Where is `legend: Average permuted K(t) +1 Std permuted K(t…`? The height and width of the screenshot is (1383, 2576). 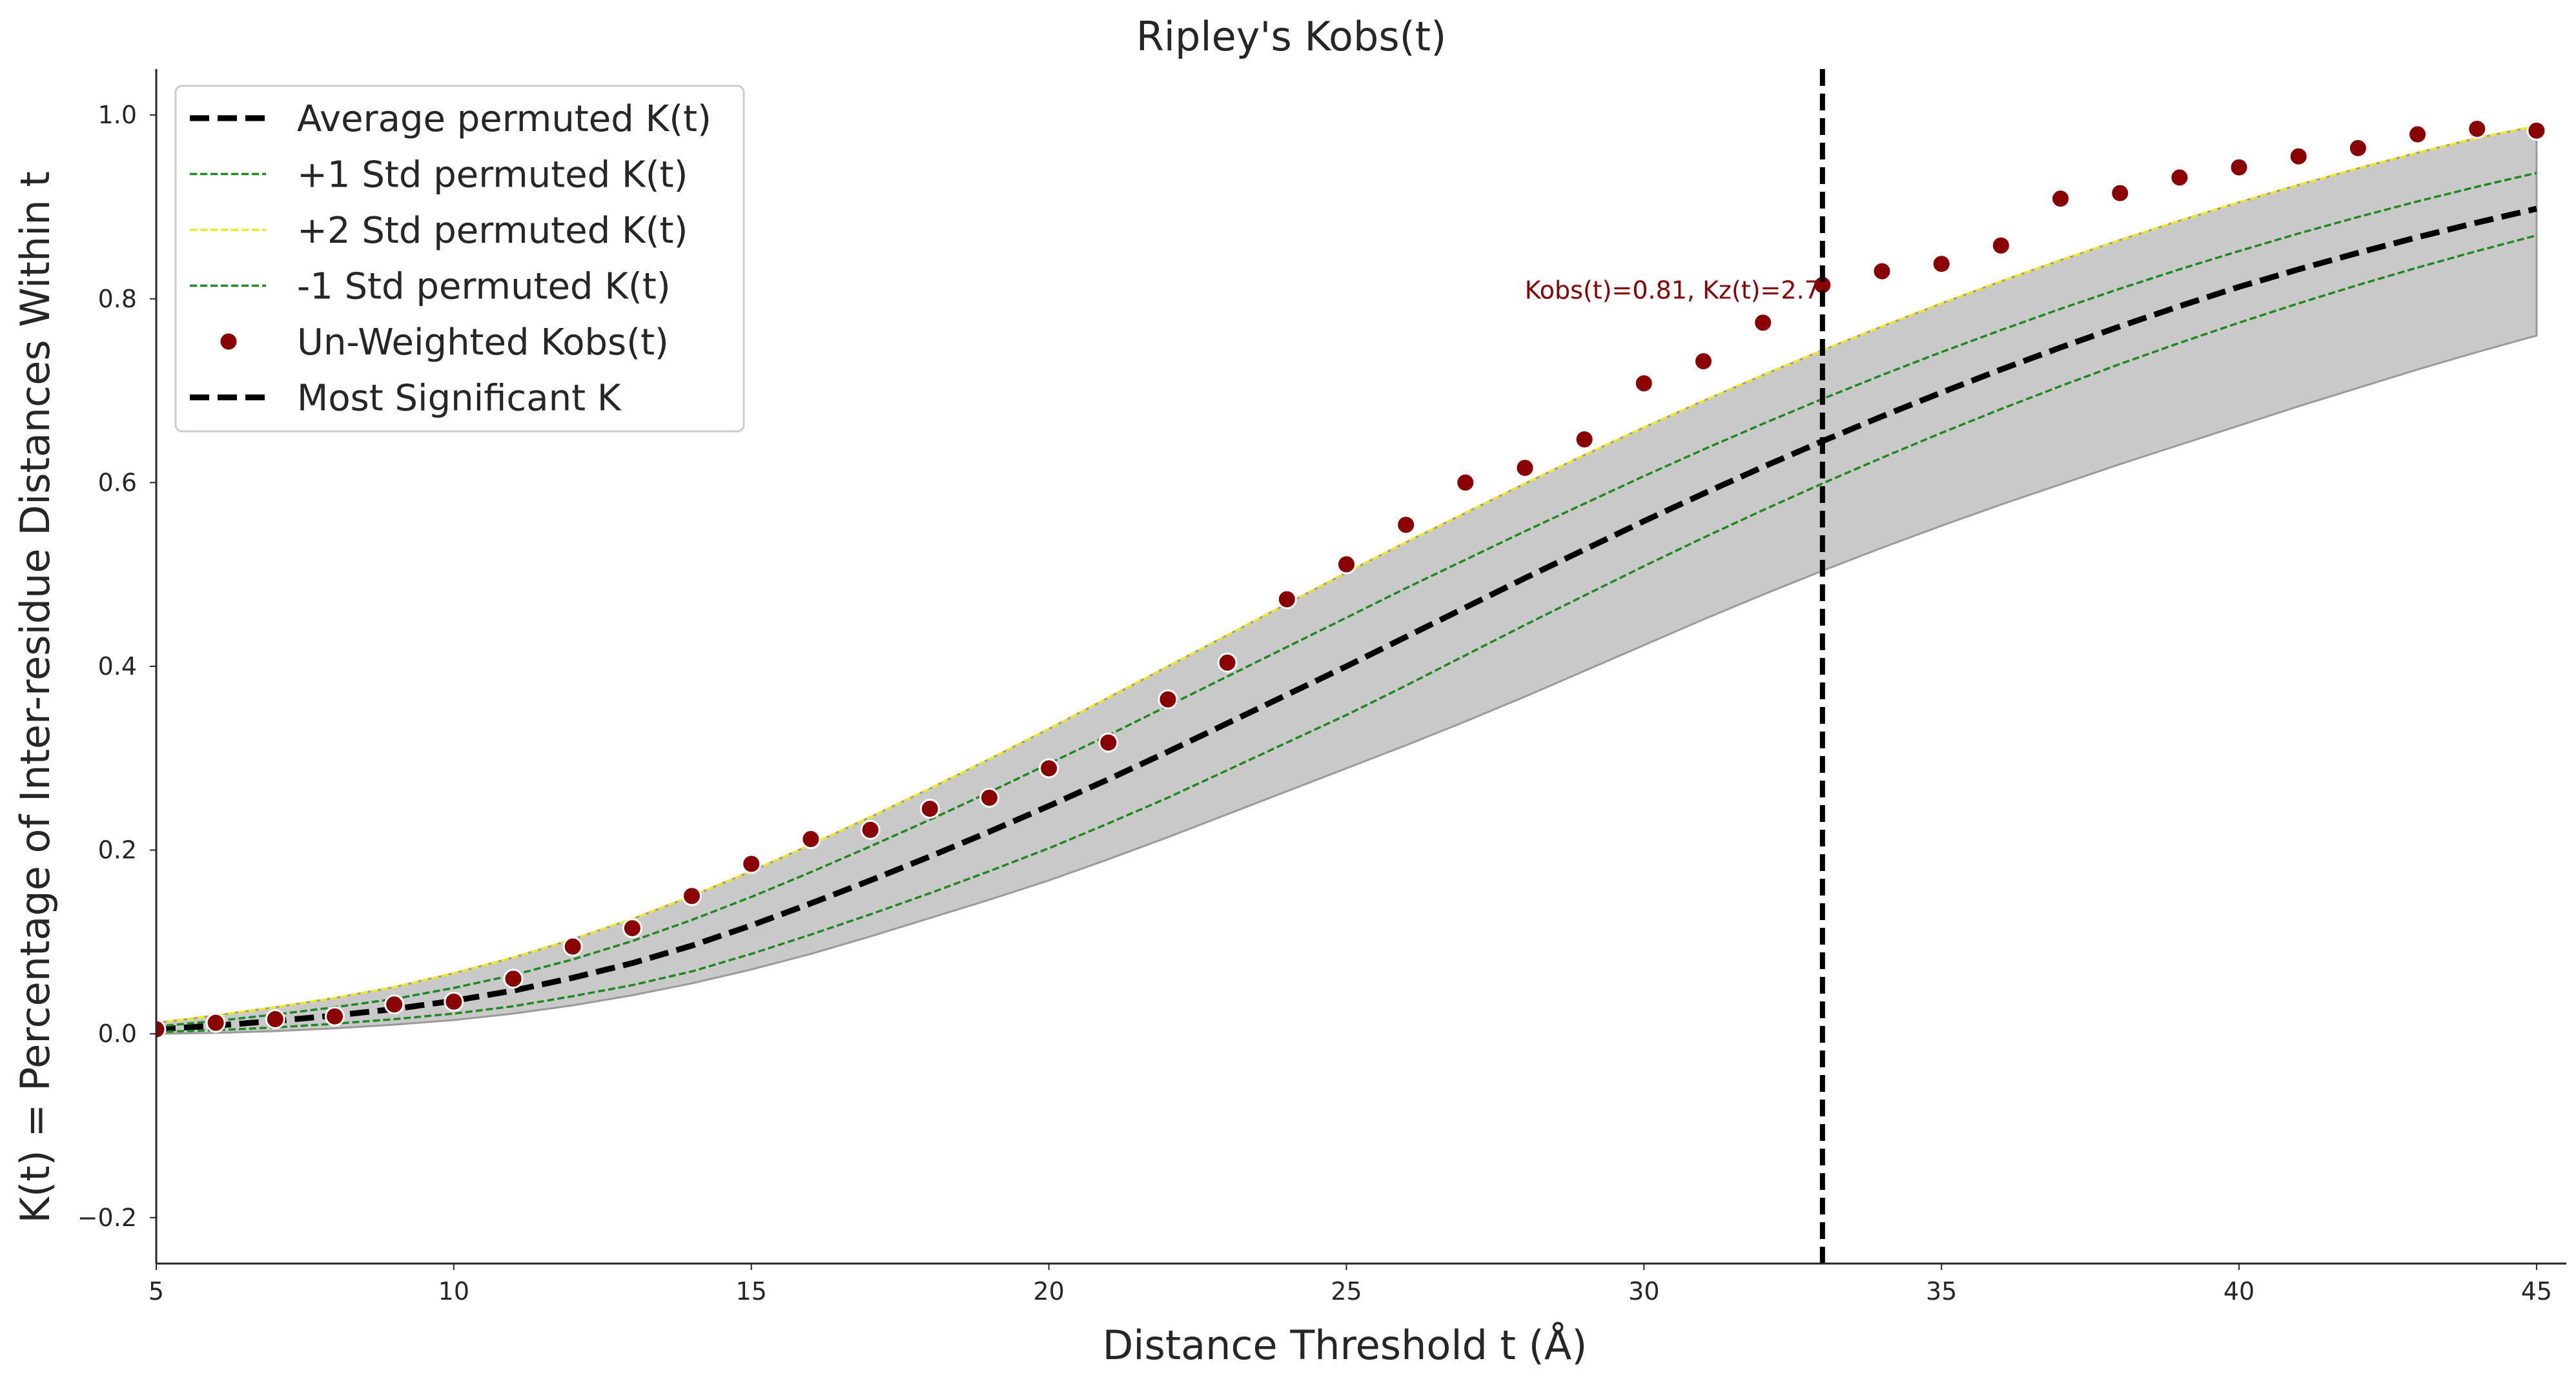
legend: Average permuted K(t) +1 Std permuted K(t… is located at coordinates (459, 259).